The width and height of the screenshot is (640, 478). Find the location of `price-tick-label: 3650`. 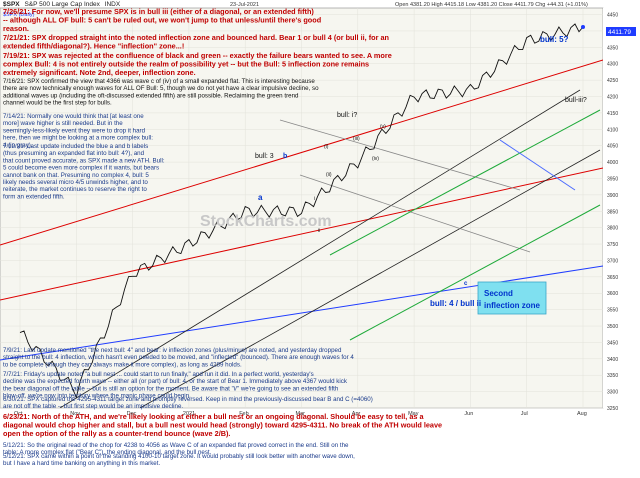

price-tick-label: 3650 is located at coordinates (612, 278).